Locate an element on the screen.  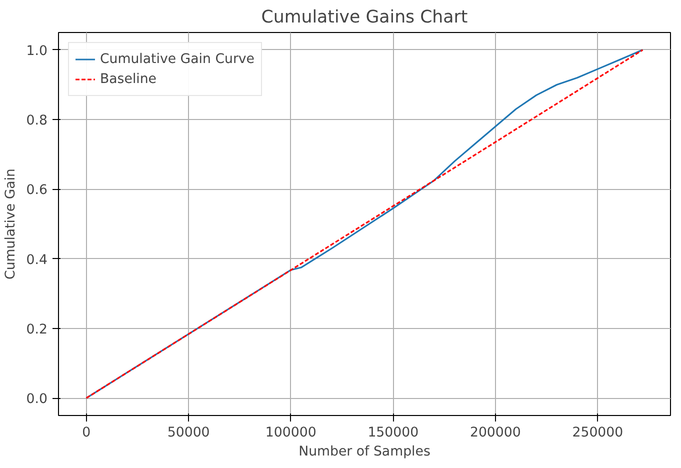
x-tick-label: 100000 is located at coordinates (290, 433).